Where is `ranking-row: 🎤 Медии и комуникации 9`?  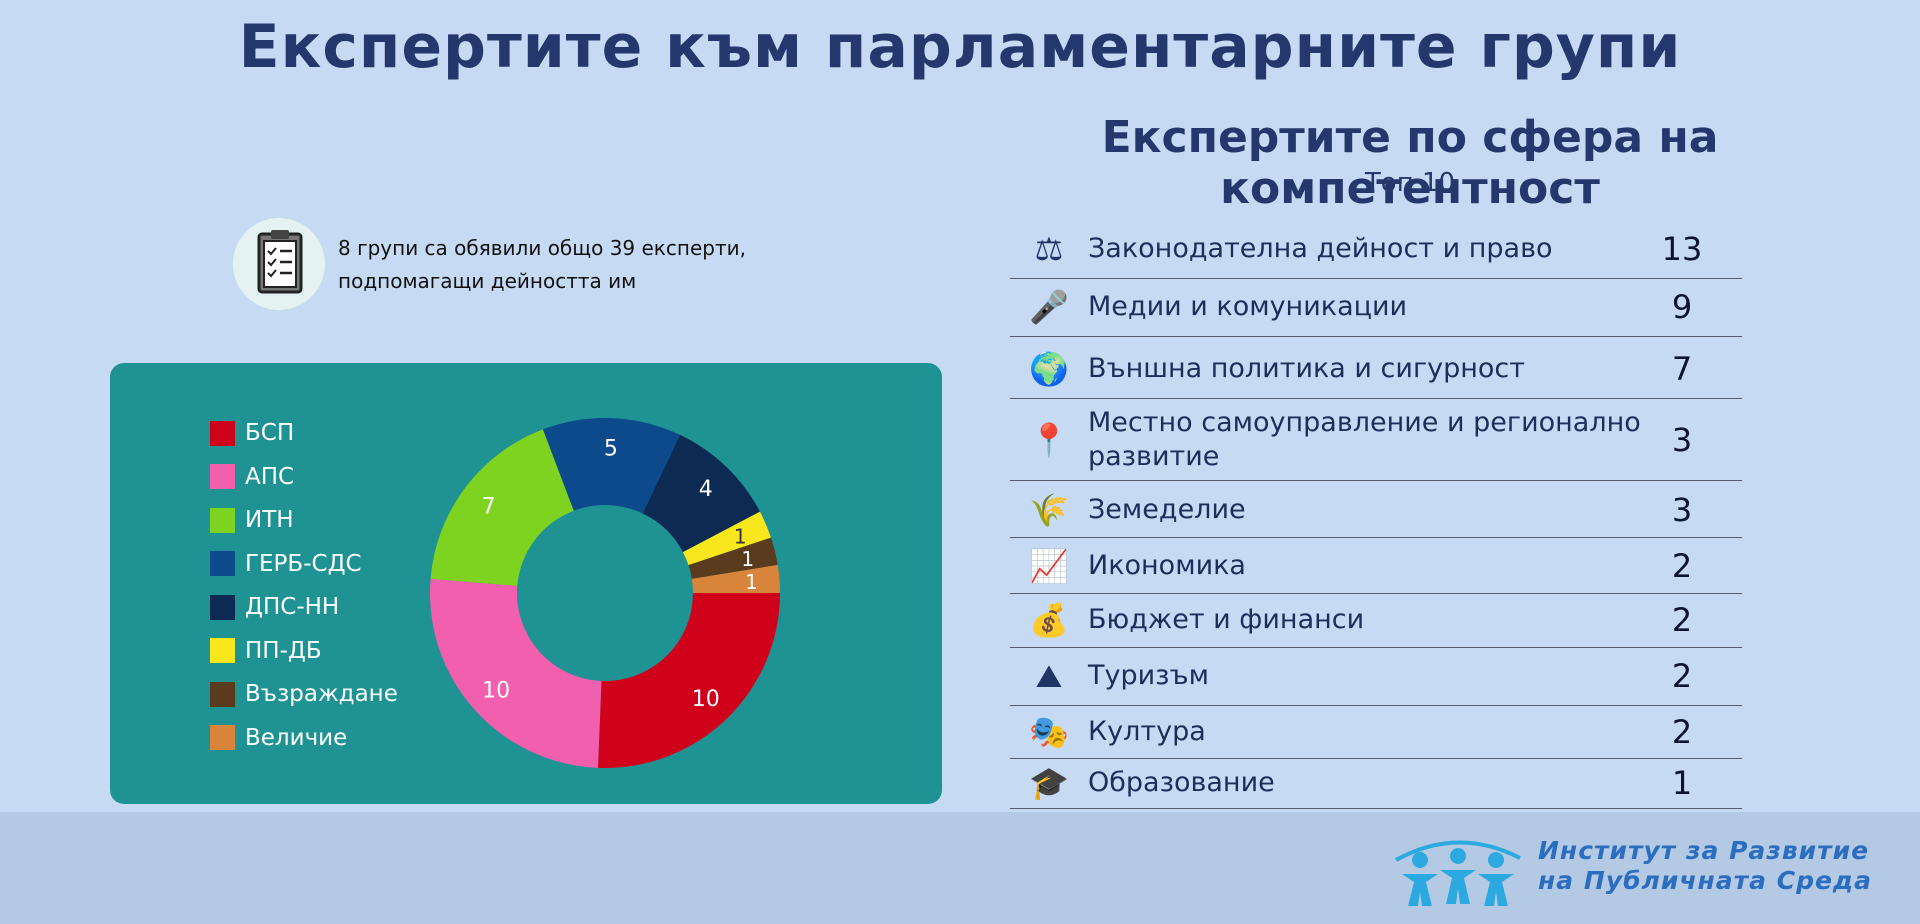
ranking-row: 🎤 Медии и комуникации 9 is located at coordinates (1376, 307).